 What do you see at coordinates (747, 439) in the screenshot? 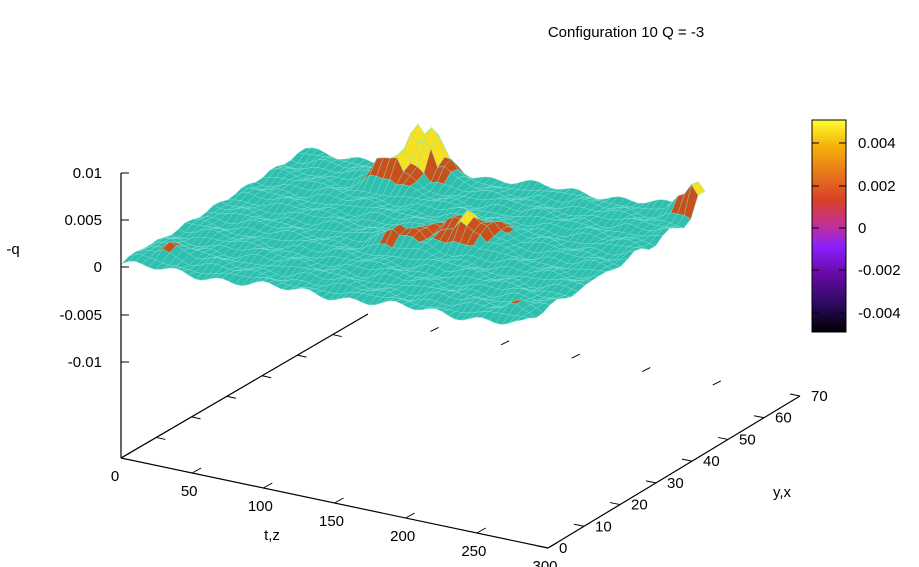
I see `y-tick-label: 50` at bounding box center [747, 439].